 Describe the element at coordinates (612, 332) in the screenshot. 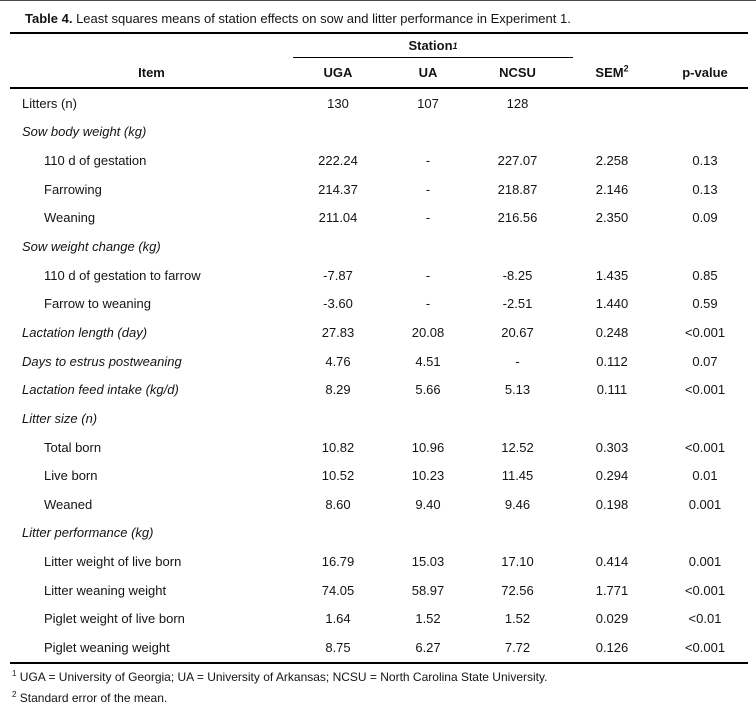

I see `row-value: 0.248` at that location.